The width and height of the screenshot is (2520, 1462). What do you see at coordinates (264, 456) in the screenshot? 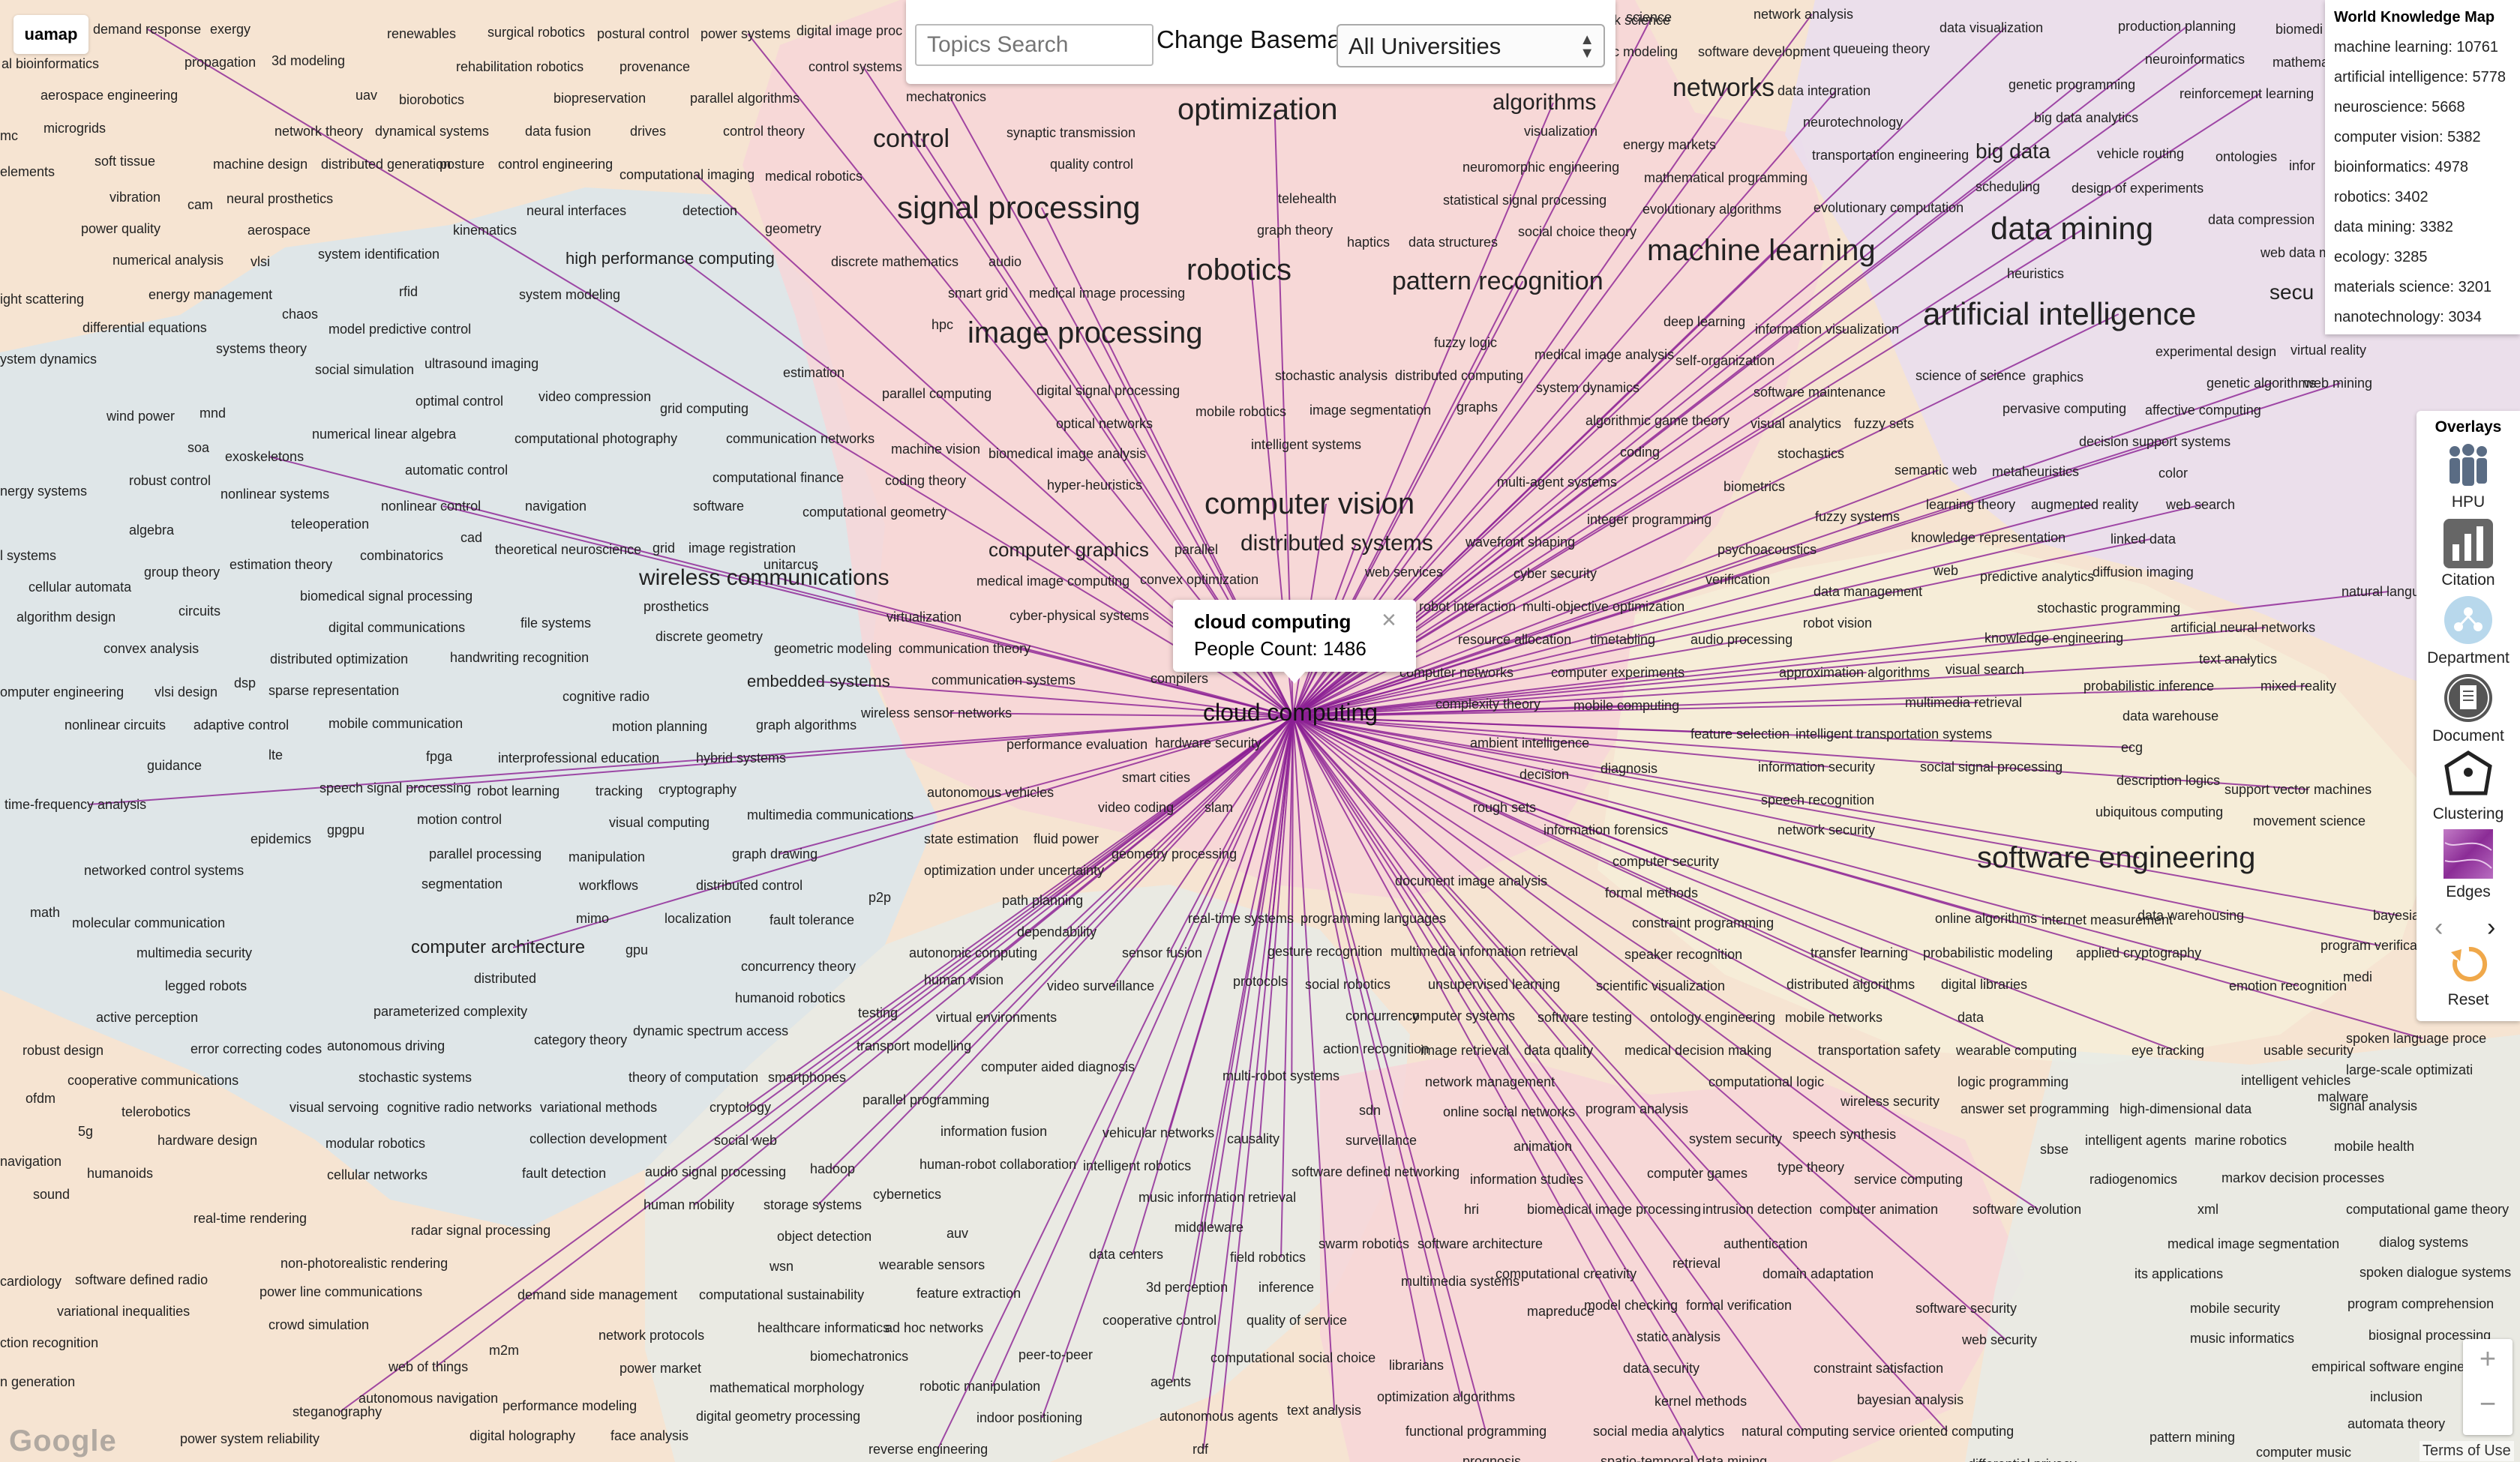
I see `topic-label: exoskeletons` at bounding box center [264, 456].